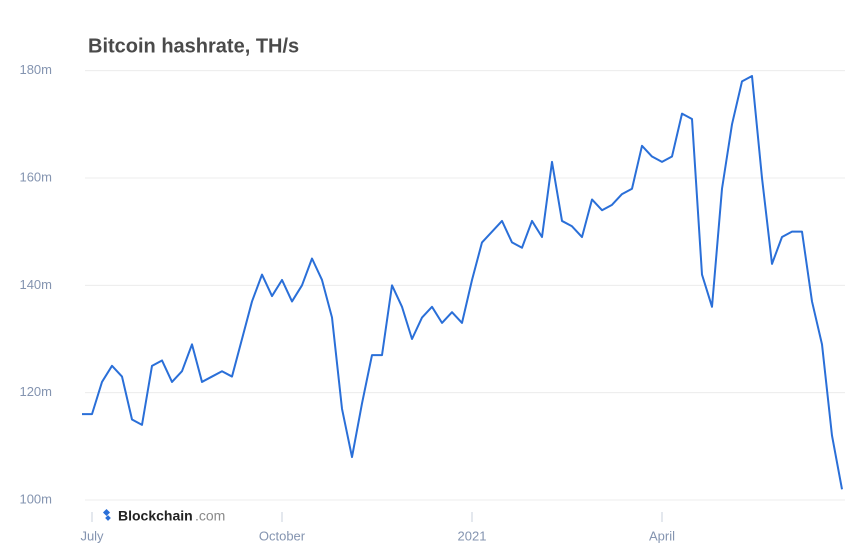  Describe the element at coordinates (193, 46) in the screenshot. I see `chart-title: Bitcoin hashrate, TH/s` at that location.